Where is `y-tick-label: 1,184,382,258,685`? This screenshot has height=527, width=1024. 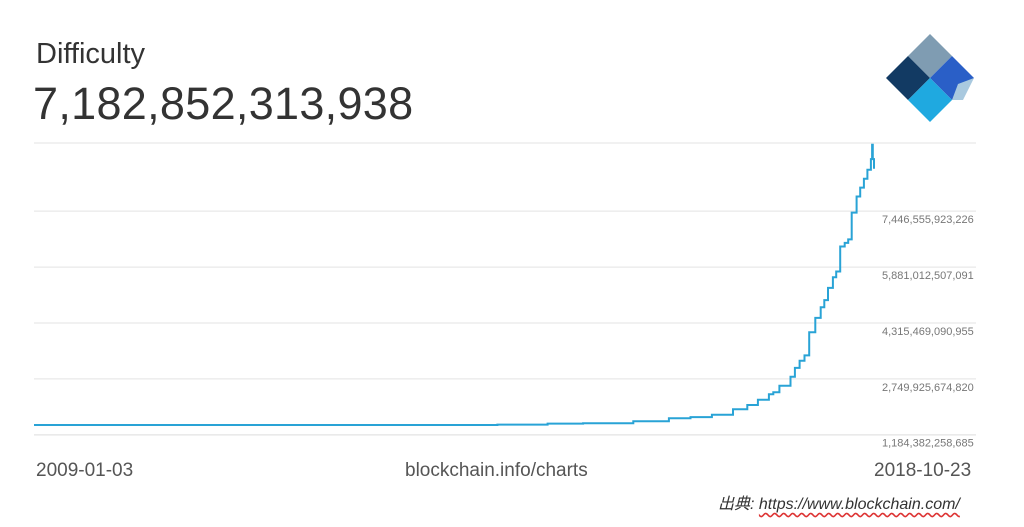
y-tick-label: 1,184,382,258,685 is located at coordinates (928, 444).